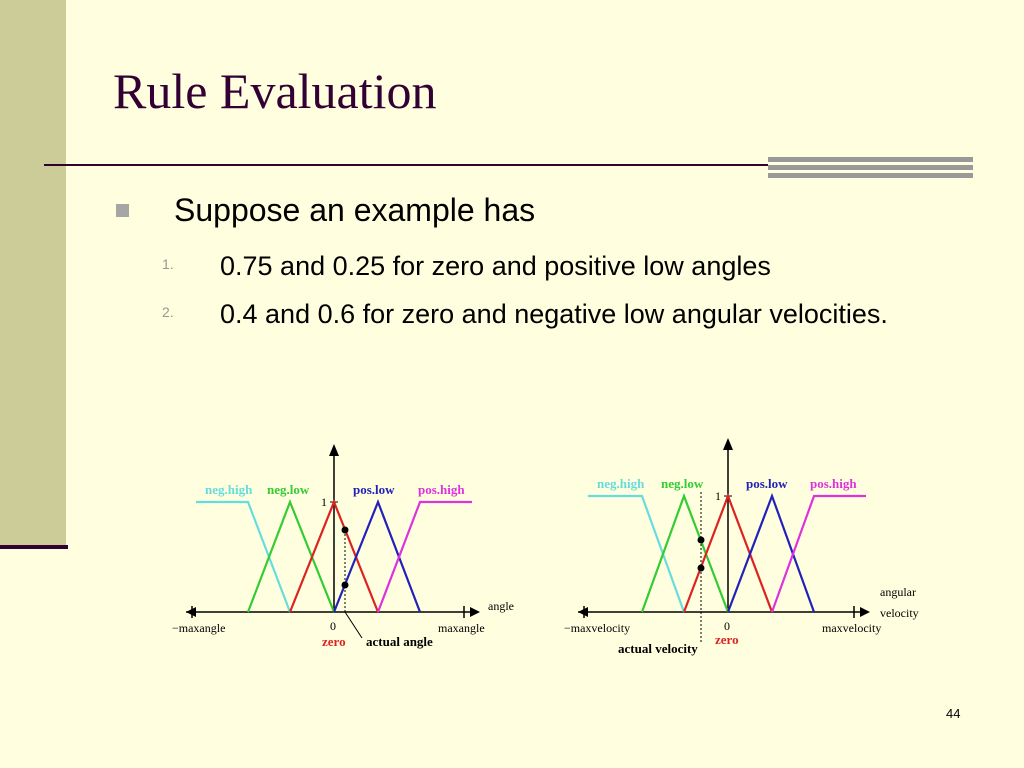  I want to click on title-divider, so click(508, 165).